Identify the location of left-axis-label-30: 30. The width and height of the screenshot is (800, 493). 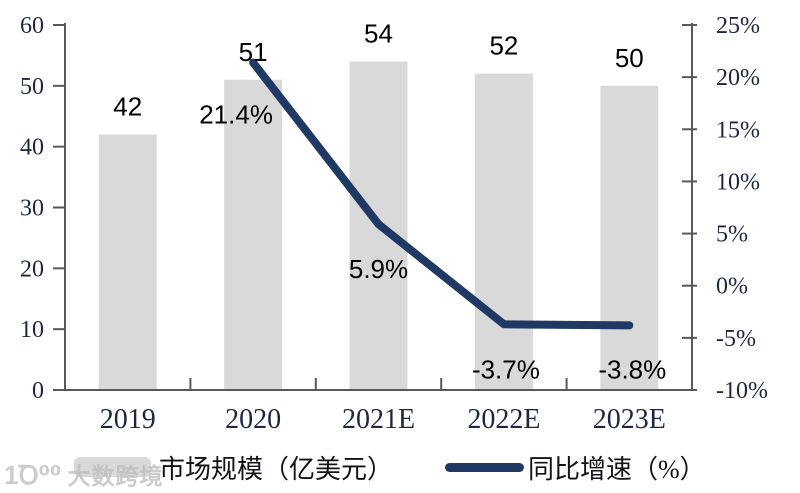
(32, 209).